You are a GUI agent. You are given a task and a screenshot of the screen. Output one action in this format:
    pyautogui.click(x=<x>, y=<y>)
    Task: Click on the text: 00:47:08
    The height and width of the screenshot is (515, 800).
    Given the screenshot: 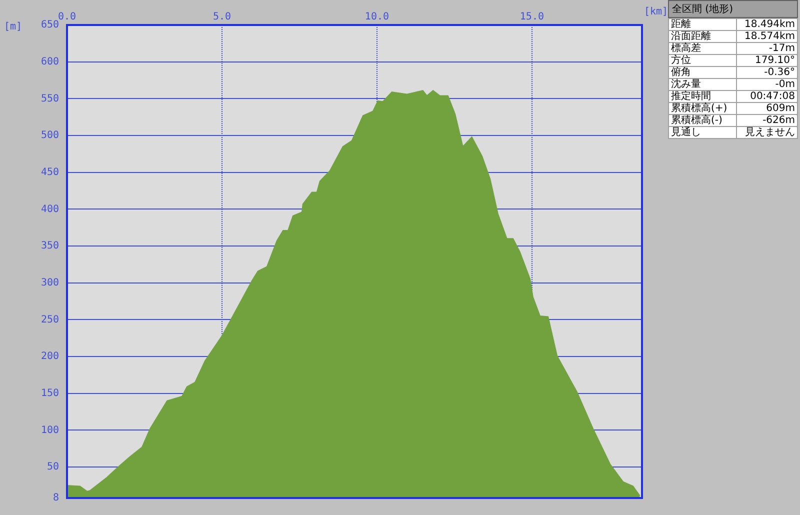 What is the action you would take?
    pyautogui.click(x=772, y=96)
    